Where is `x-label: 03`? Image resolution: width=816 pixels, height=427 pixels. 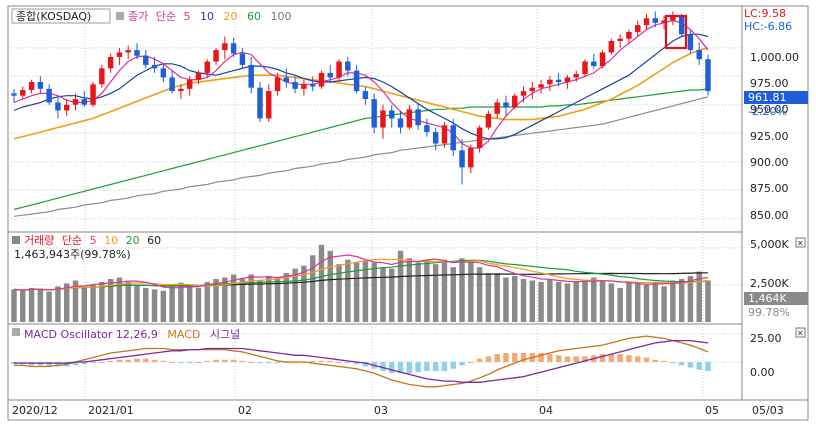 x-label: 03 is located at coordinates (381, 410).